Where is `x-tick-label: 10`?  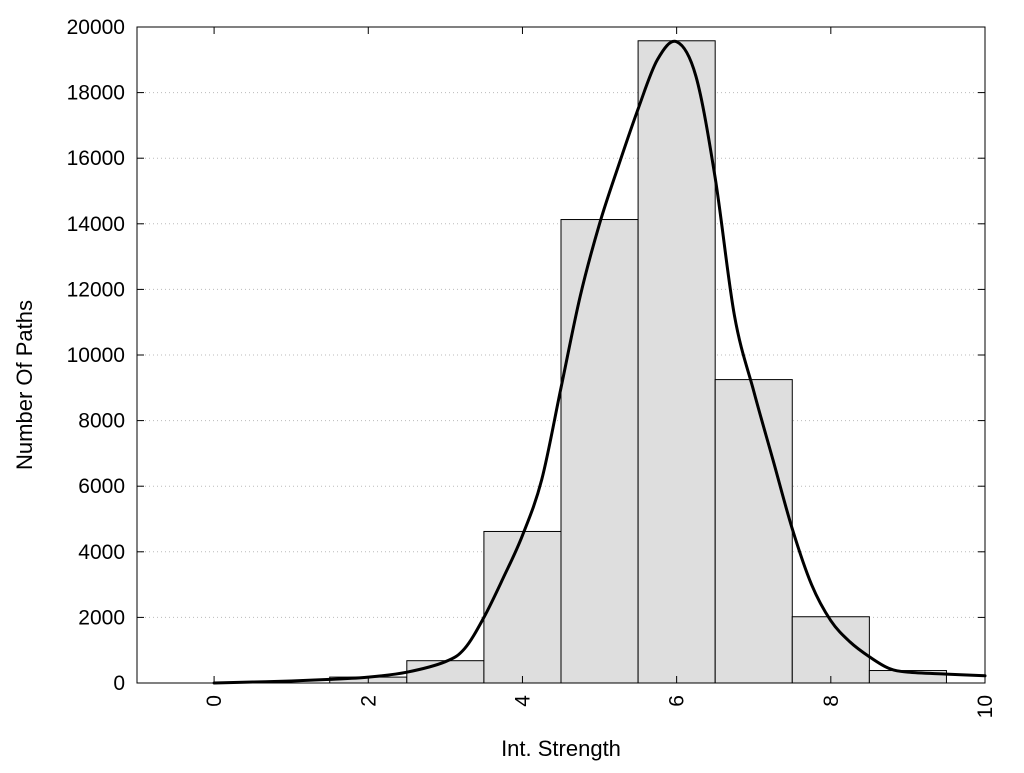
x-tick-label: 10 is located at coordinates (985, 706).